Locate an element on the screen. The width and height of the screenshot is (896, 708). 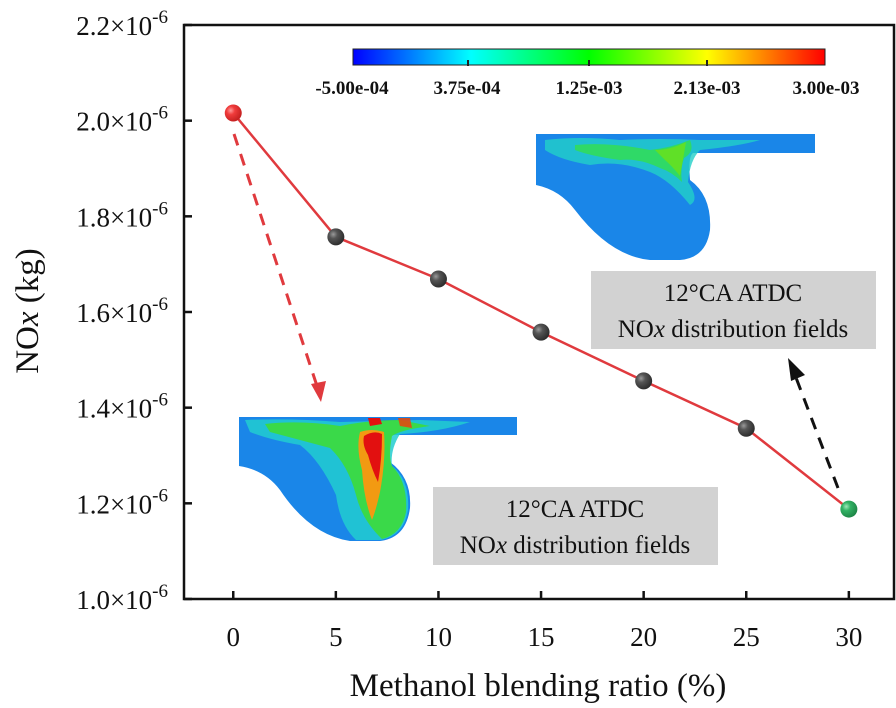
y-tick-label: 2.0×10⁻⁶ is located at coordinates (122, 120).